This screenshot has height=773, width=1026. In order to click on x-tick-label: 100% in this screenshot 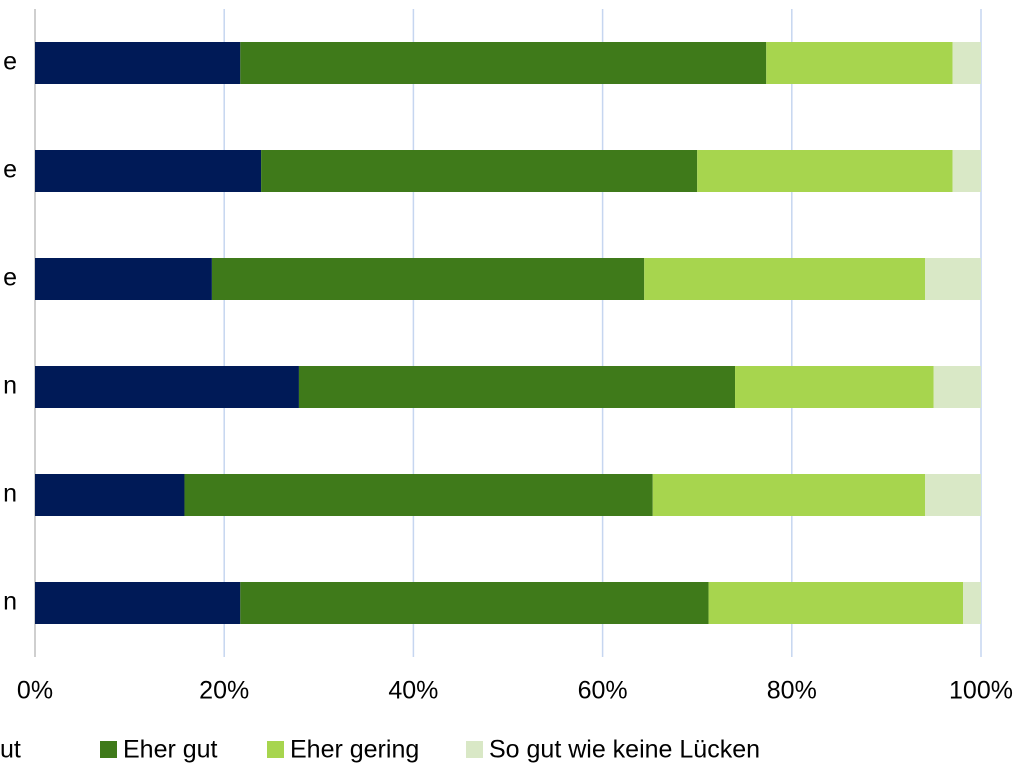, I will do `click(981, 691)`.